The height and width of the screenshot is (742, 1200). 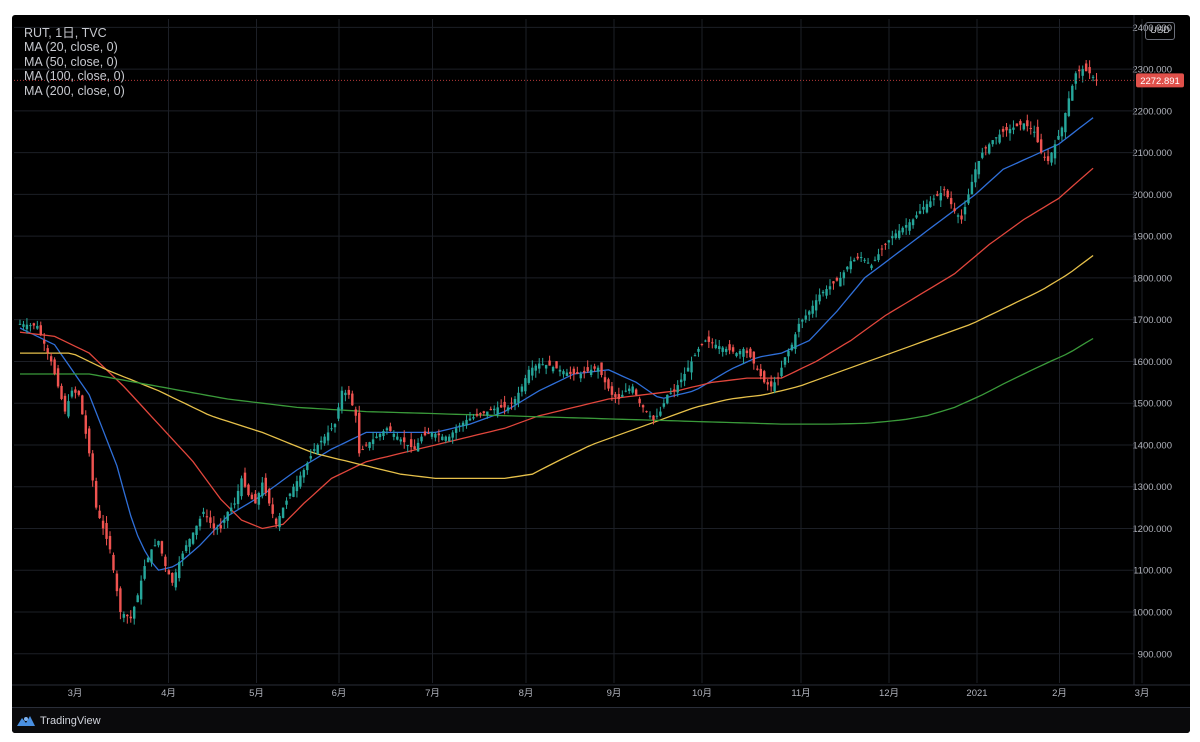 I want to click on y-tick-label: 1500.000, so click(x=1152, y=404).